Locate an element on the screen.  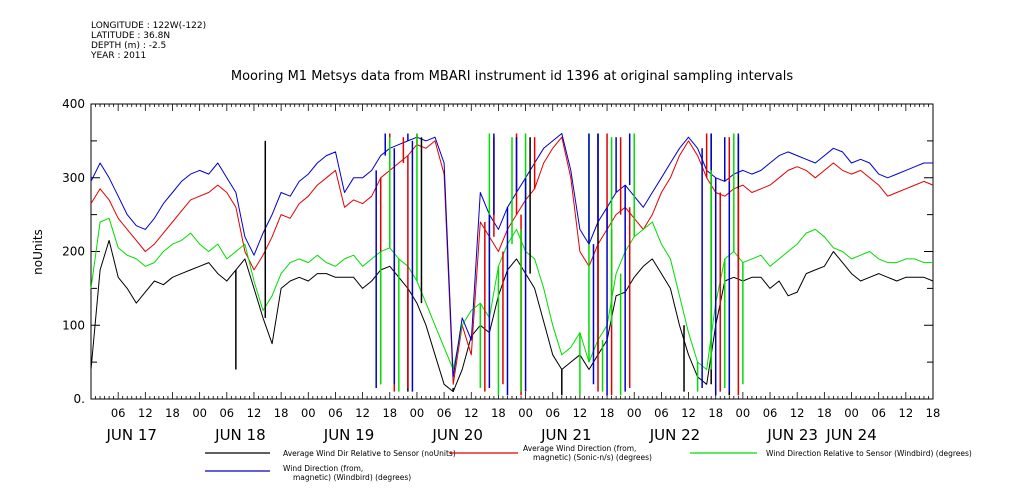
x-day-label: JUN 24 is located at coordinates (850, 435).